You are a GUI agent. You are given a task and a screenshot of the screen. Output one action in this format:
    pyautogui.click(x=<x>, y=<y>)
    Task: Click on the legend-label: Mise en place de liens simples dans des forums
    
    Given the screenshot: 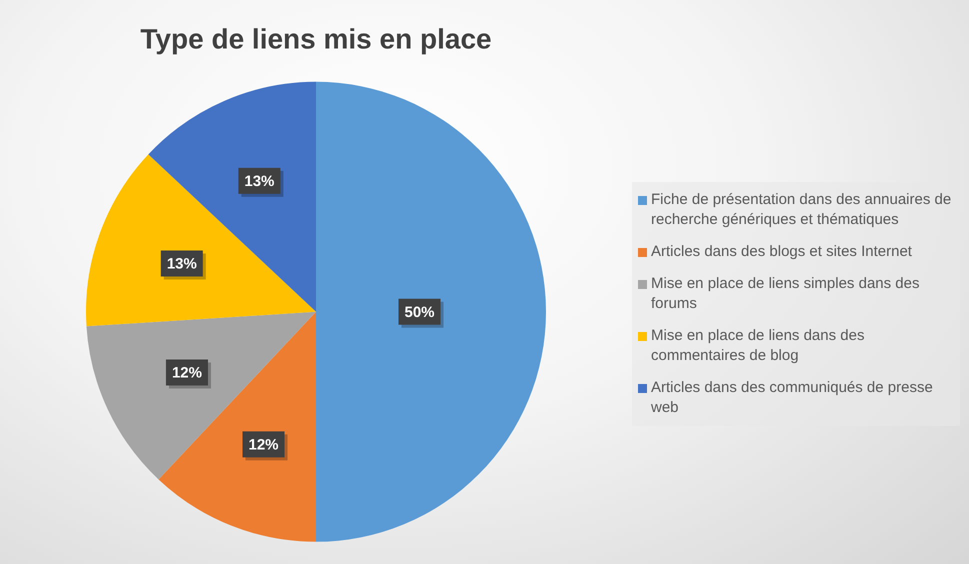 What is the action you would take?
    pyautogui.click(x=785, y=294)
    